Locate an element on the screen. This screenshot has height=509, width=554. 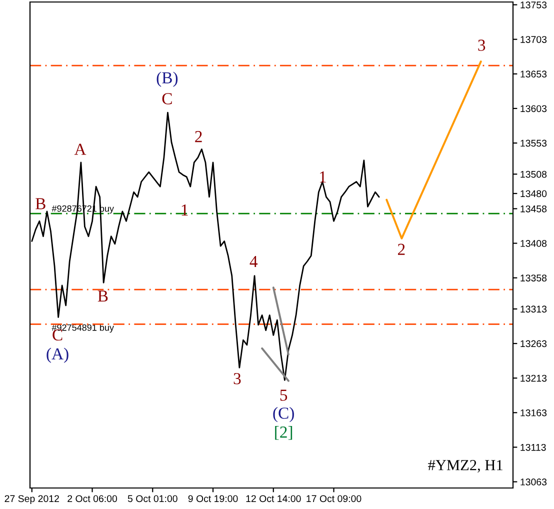
y-tick-label: 13480 is located at coordinates (533, 194).